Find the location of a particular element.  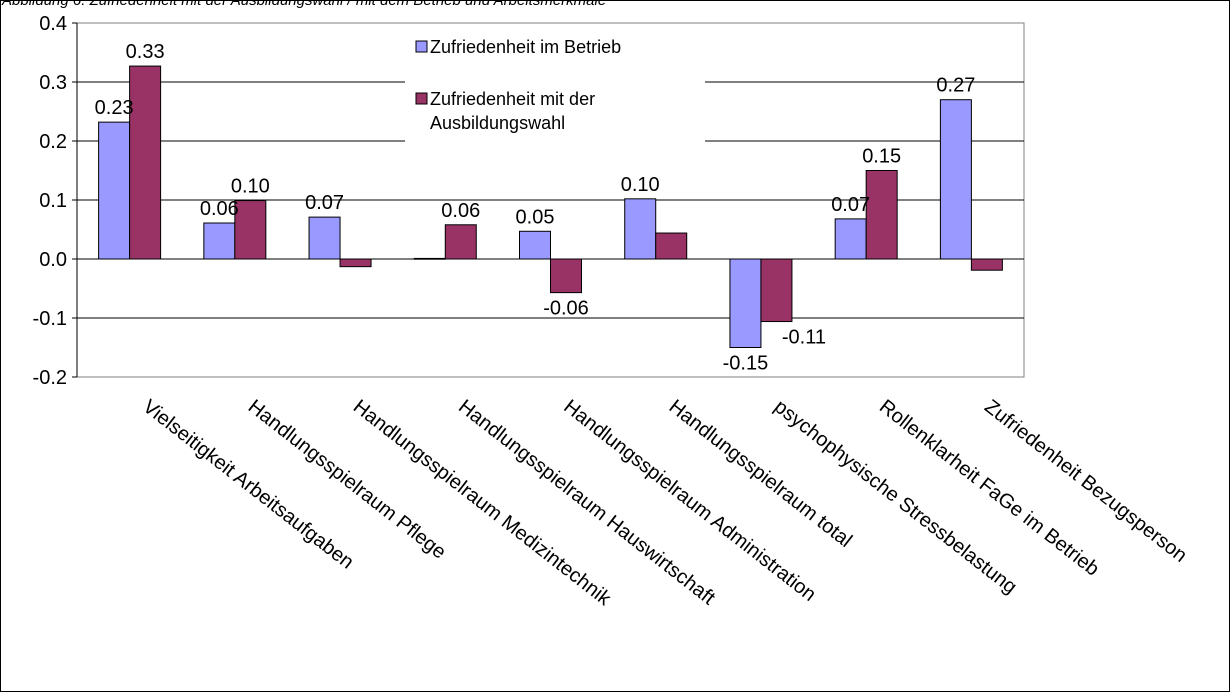

data-label: 0.33 is located at coordinates (145, 52).